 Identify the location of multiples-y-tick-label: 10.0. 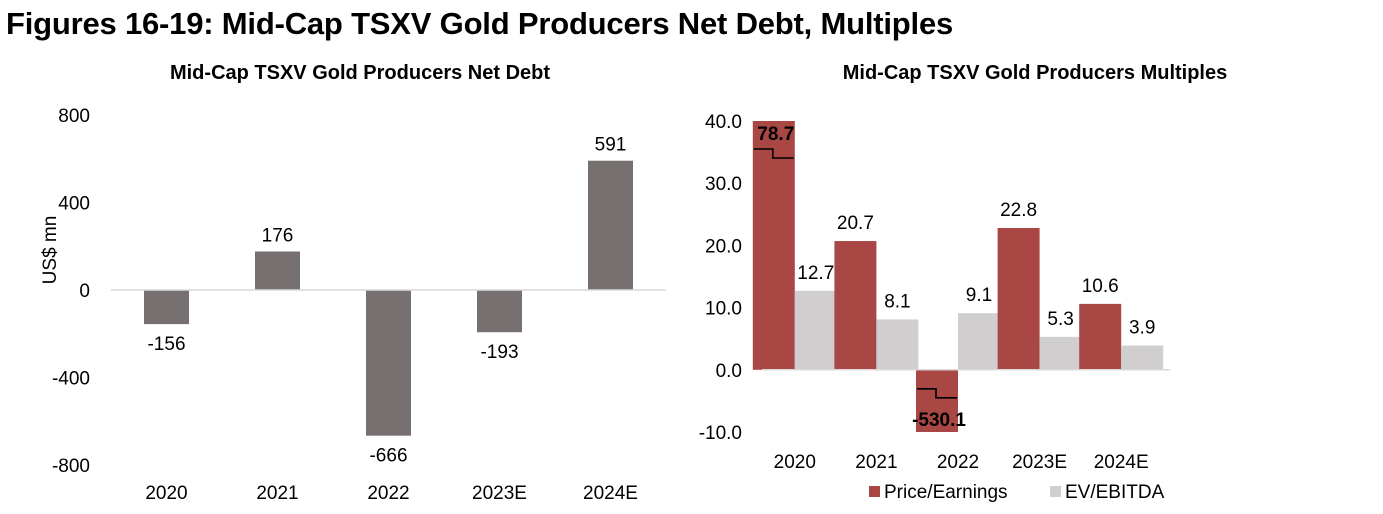
(723, 309).